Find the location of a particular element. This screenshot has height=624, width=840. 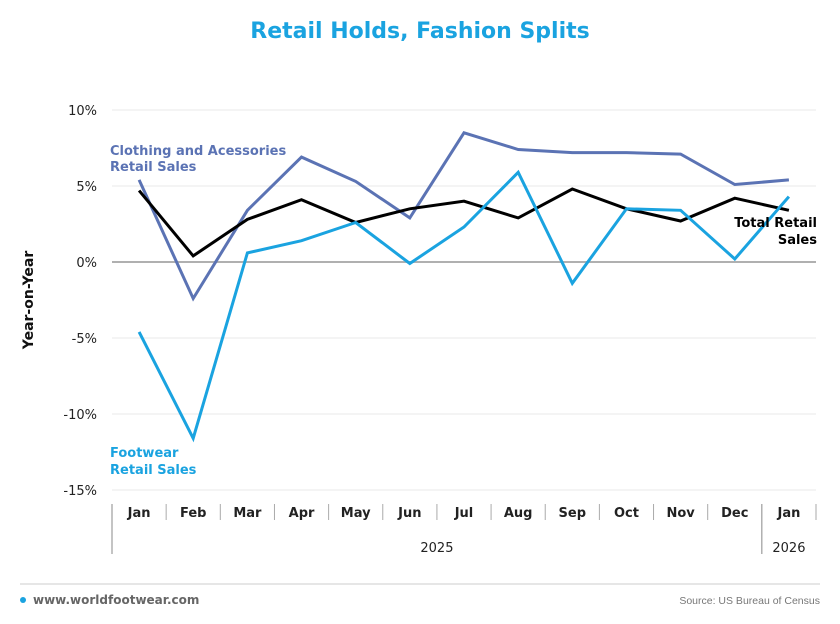

x-tick-label: May is located at coordinates (356, 513).